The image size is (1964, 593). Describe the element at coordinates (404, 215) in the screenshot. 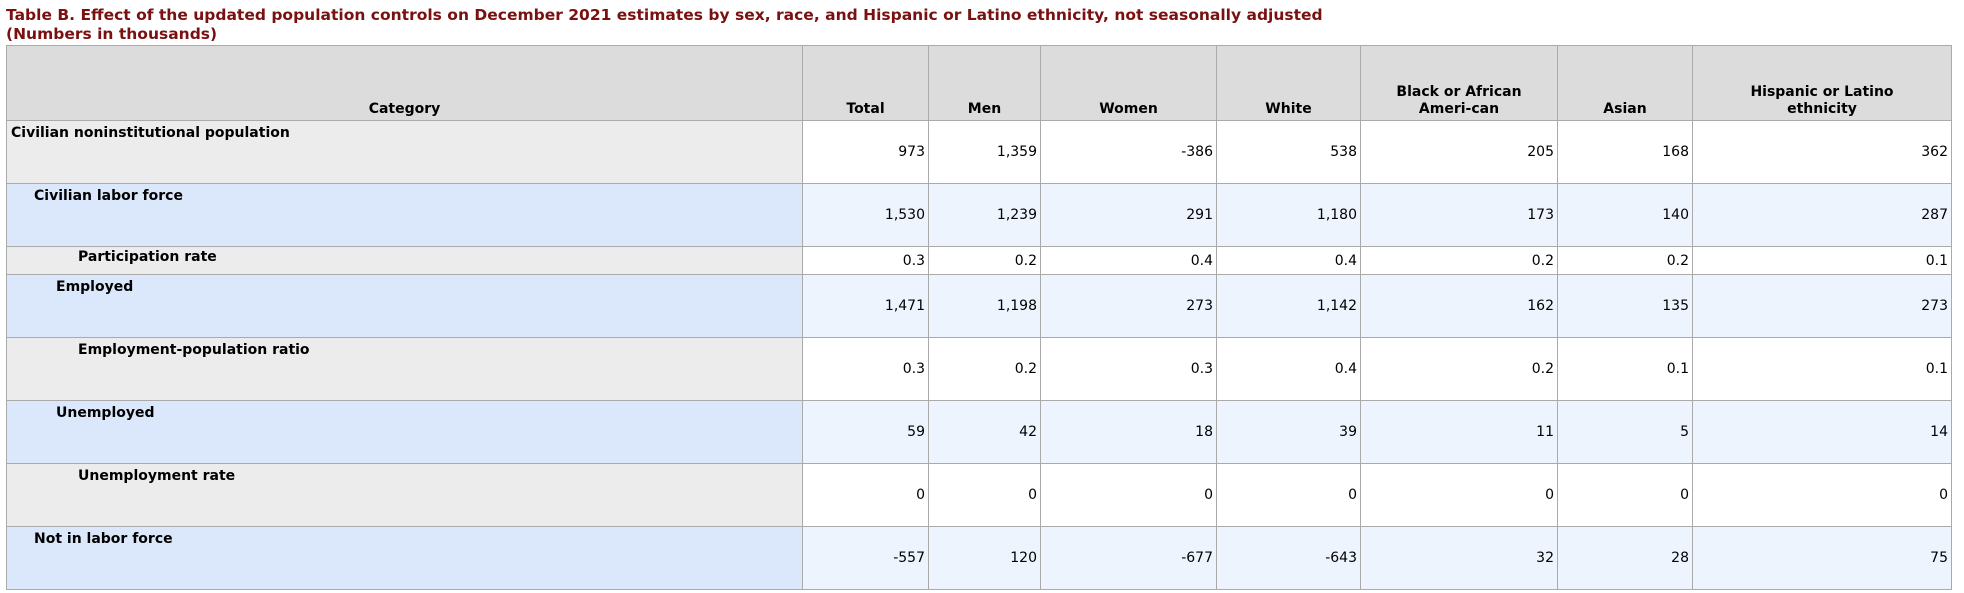

I see `row-label: Civilian labor force` at that location.